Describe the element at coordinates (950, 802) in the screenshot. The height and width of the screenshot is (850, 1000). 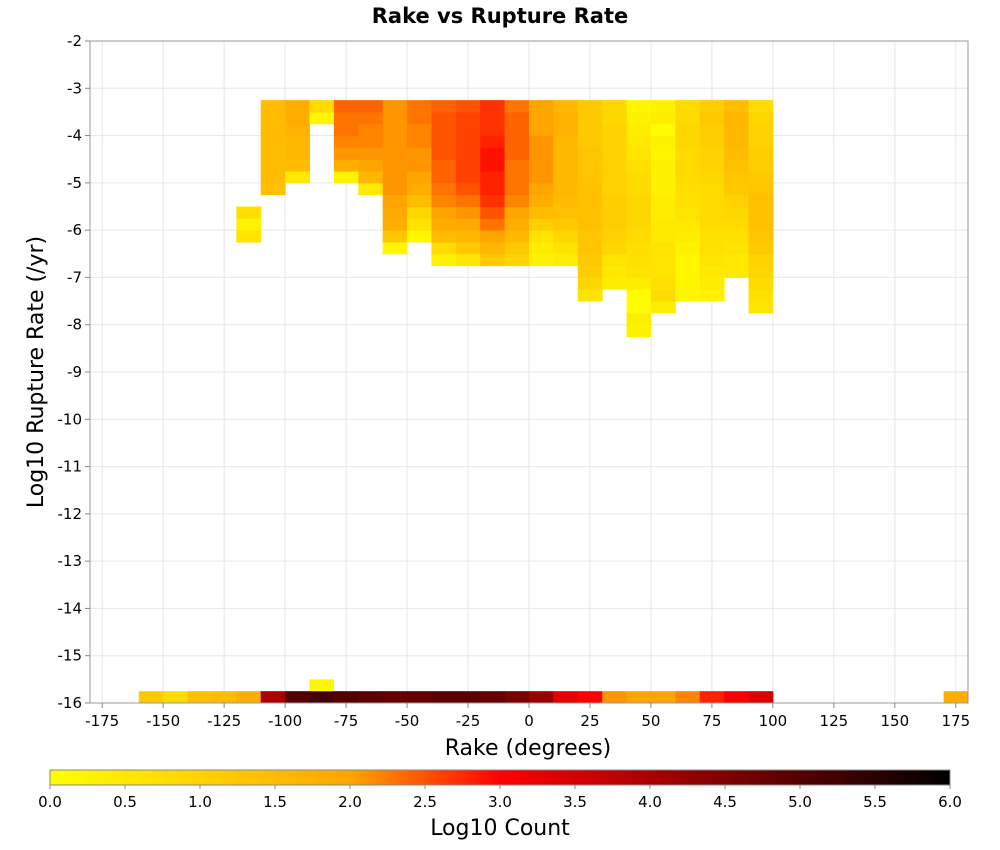
I see `colorbar-tick-label: 6.0` at that location.